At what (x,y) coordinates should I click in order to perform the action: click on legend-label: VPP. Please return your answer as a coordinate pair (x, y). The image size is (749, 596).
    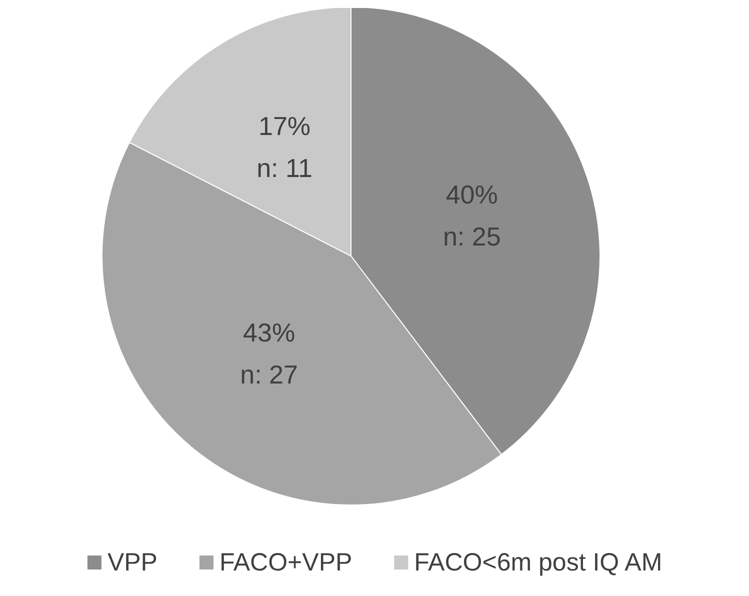
    Looking at the image, I should click on (132, 562).